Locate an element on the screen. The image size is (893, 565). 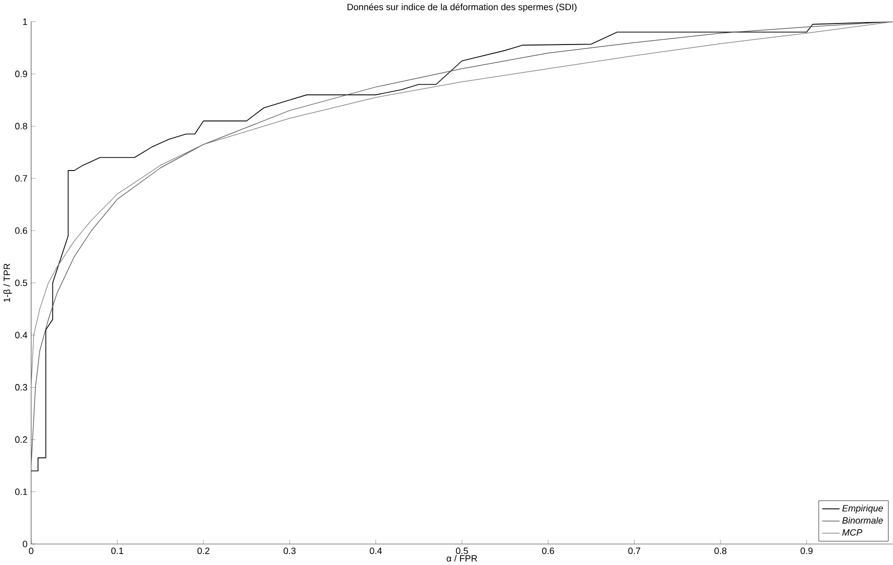
legend-label: MCP is located at coordinates (852, 532).